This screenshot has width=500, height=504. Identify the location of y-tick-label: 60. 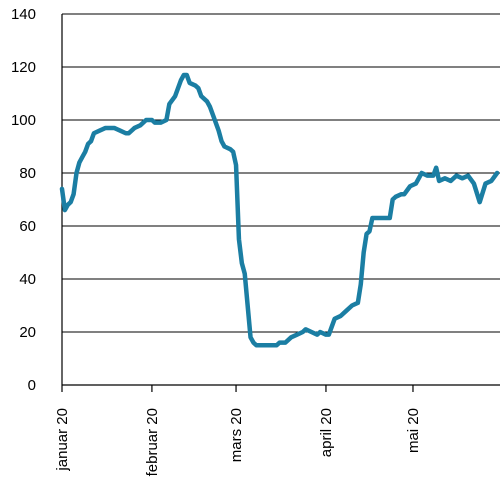
(27, 226).